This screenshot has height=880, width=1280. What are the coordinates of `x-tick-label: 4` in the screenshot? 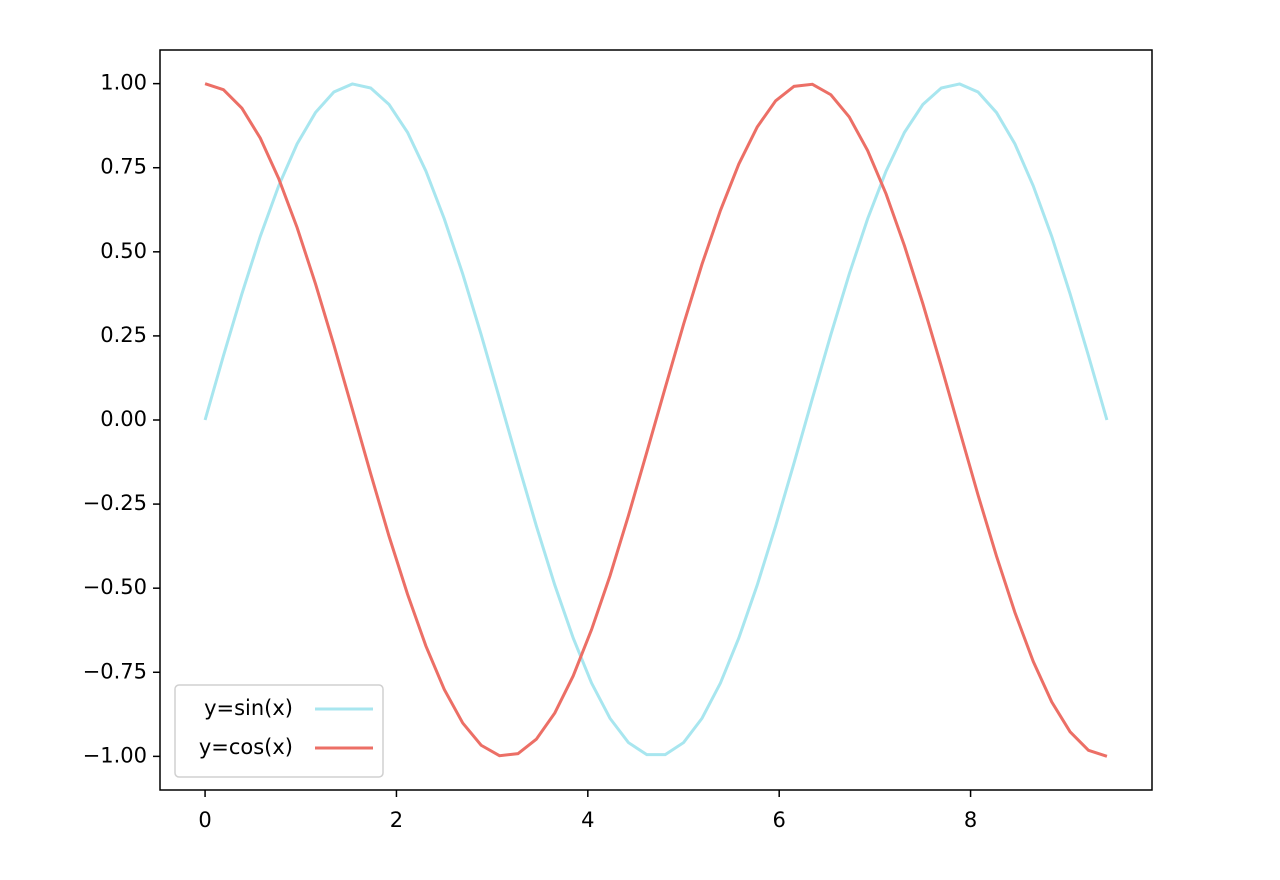 It's located at (587, 820).